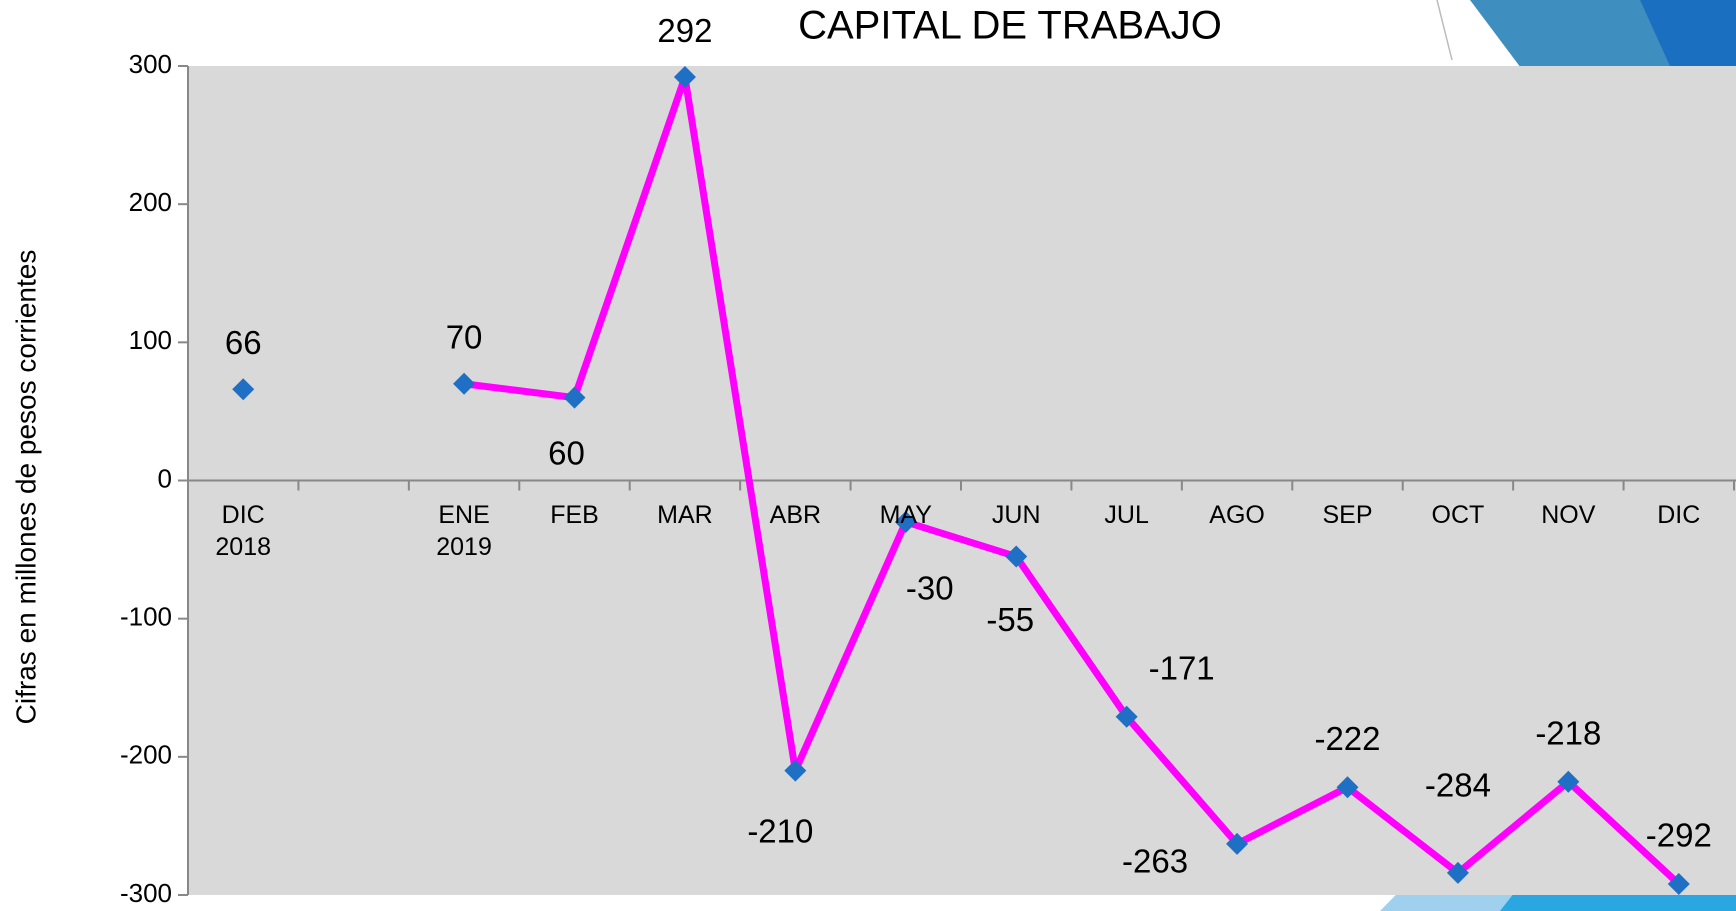 The height and width of the screenshot is (911, 1736). What do you see at coordinates (1568, 514) in the screenshot?
I see `x-tick-label: NOV` at bounding box center [1568, 514].